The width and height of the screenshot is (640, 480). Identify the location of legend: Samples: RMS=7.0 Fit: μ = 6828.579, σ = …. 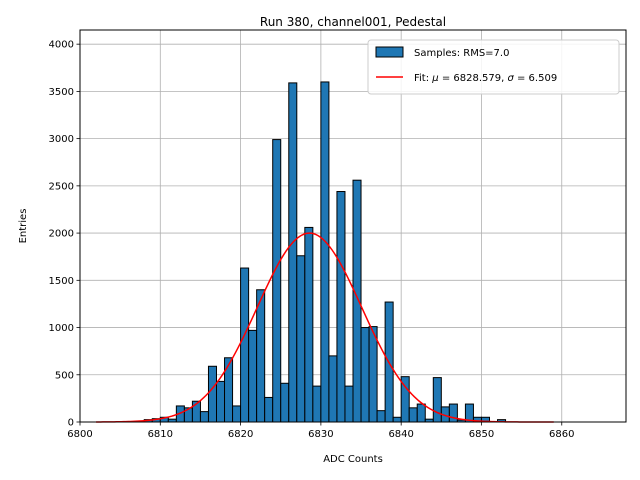
(493, 67).